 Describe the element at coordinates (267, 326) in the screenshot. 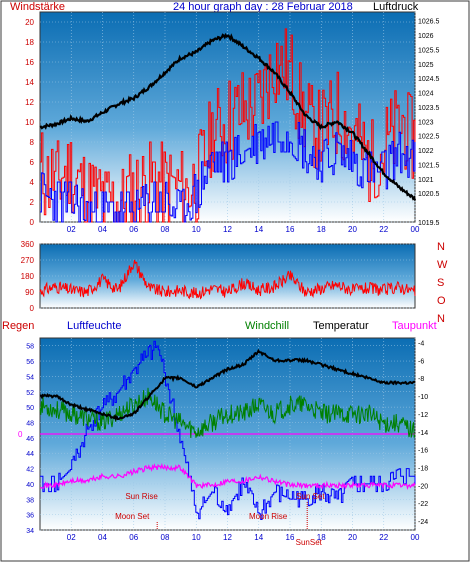

I see `windchill-label: Windchill` at that location.